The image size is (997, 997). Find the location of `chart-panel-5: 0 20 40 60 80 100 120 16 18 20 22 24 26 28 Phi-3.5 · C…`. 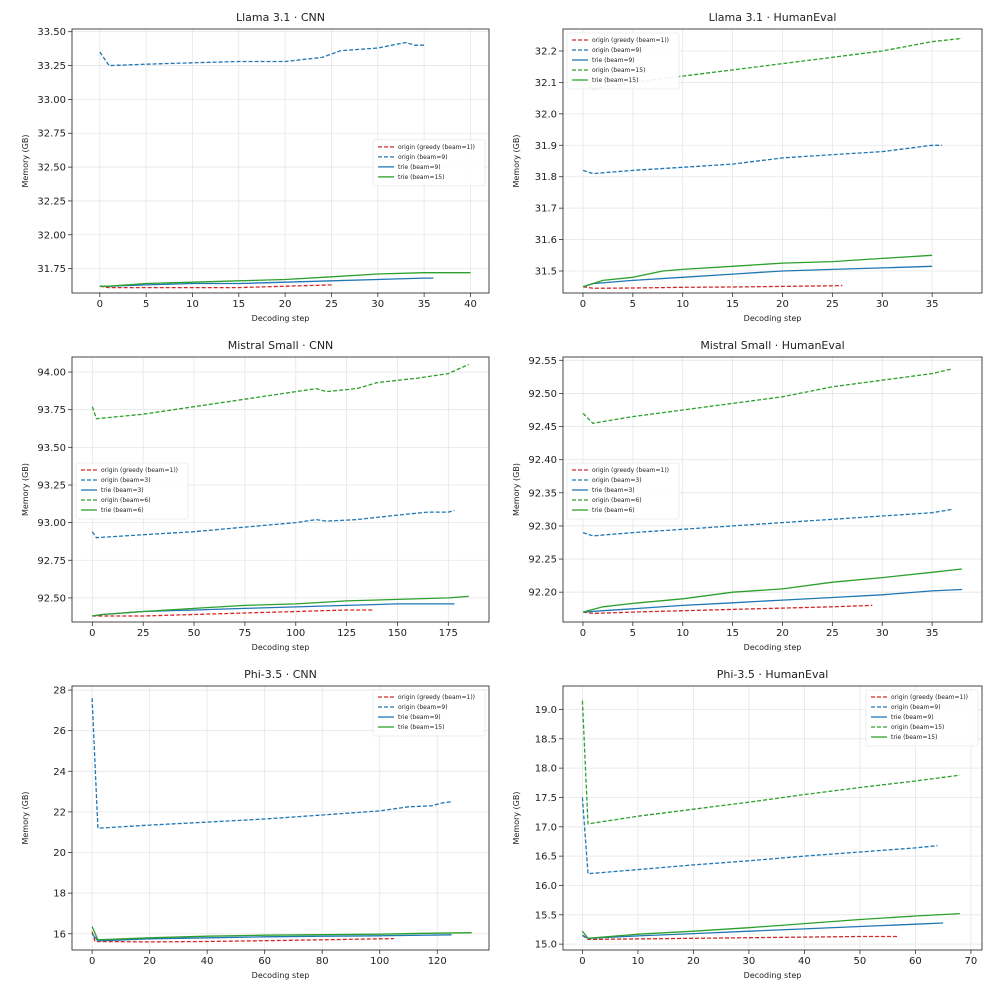

chart-panel-5: 0 20 40 60 80 100 120 16 18 20 22 24 26 28 Phi-3.5 · C… is located at coordinates (255, 824).